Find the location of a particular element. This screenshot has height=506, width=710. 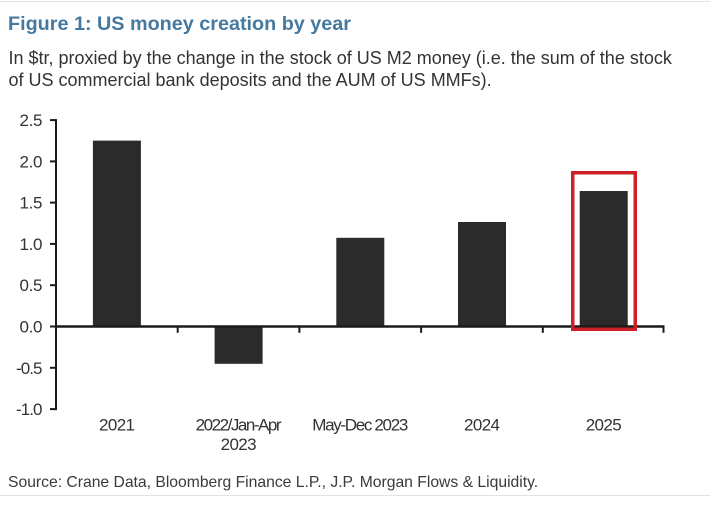

svg-text: 2023 is located at coordinates (239, 444).